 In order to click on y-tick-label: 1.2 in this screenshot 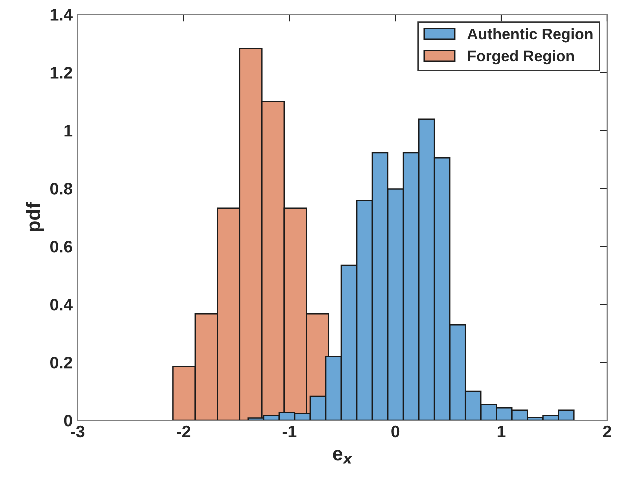, I will do `click(61, 73)`.